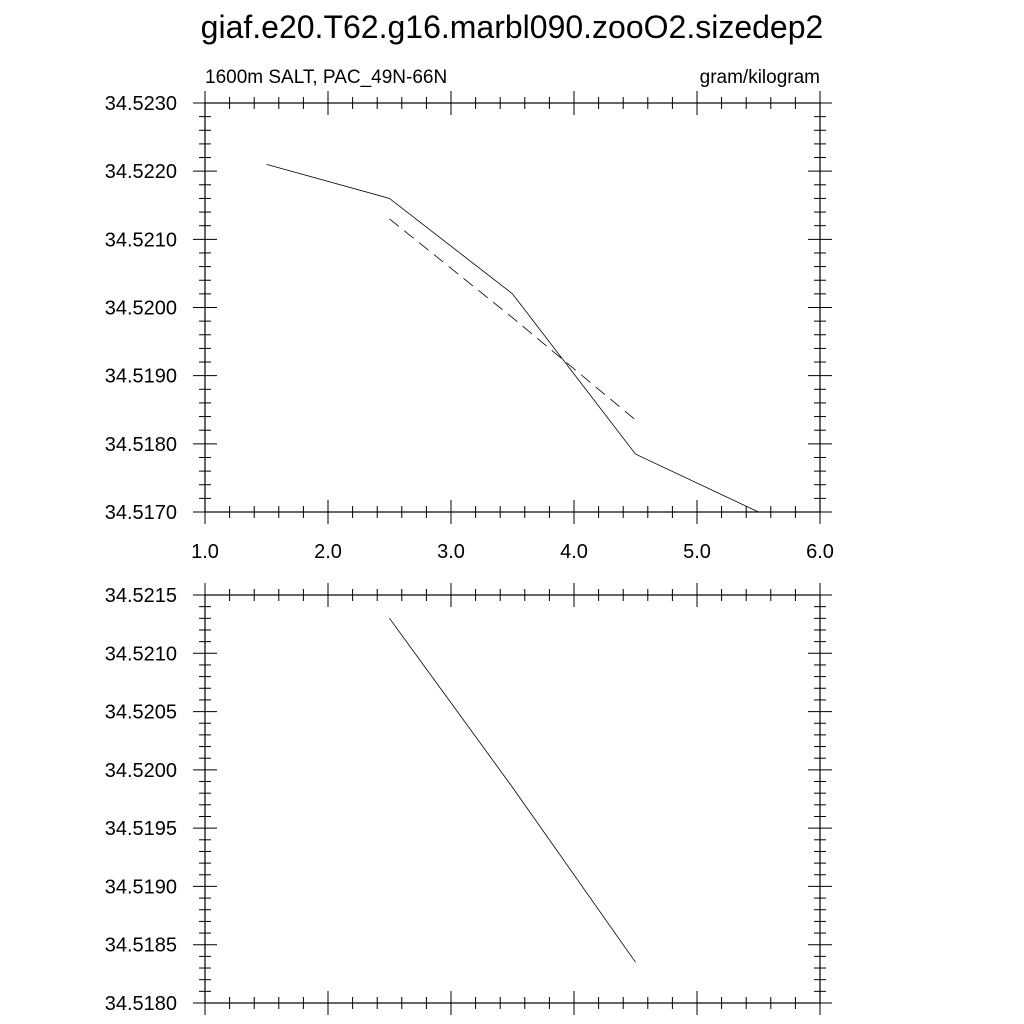 This screenshot has height=1024, width=1024. Describe the element at coordinates (760, 77) in the screenshot. I see `subtitle-right: gram/kilogram` at that location.